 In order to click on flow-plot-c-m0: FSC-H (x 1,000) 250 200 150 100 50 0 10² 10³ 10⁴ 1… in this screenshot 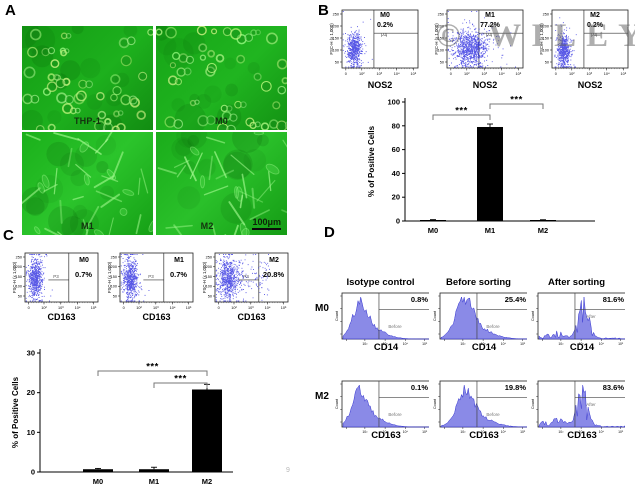, I will do `click(58, 286)`.